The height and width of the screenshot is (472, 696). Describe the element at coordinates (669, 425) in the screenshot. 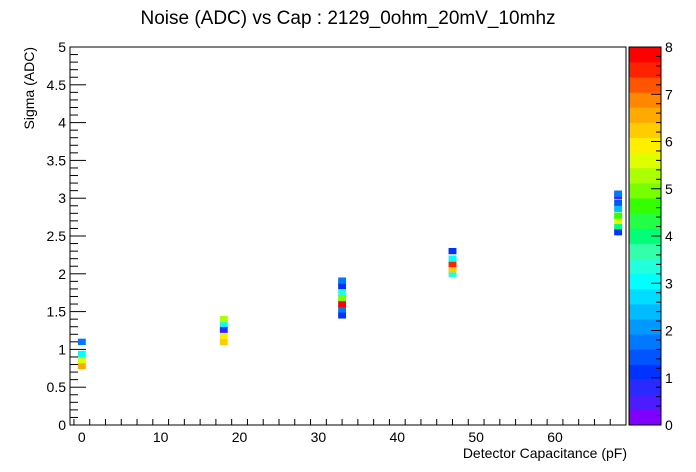

I see `palette-tick-label: 0` at that location.